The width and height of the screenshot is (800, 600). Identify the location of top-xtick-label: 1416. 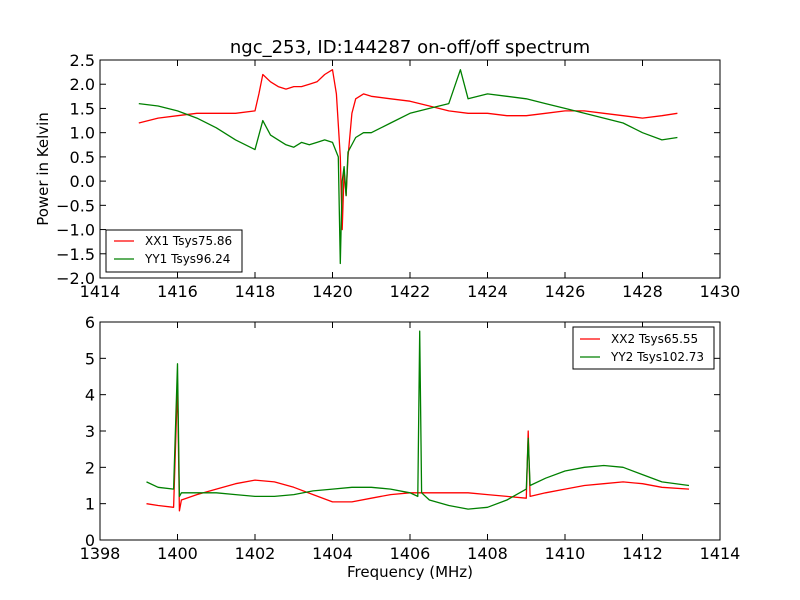
(177, 291).